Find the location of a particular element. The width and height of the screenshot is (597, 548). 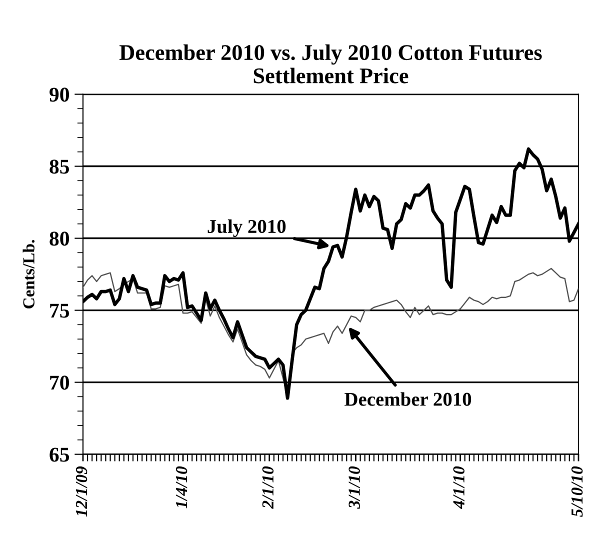

y-tick-label: 85 is located at coordinates (60, 167).